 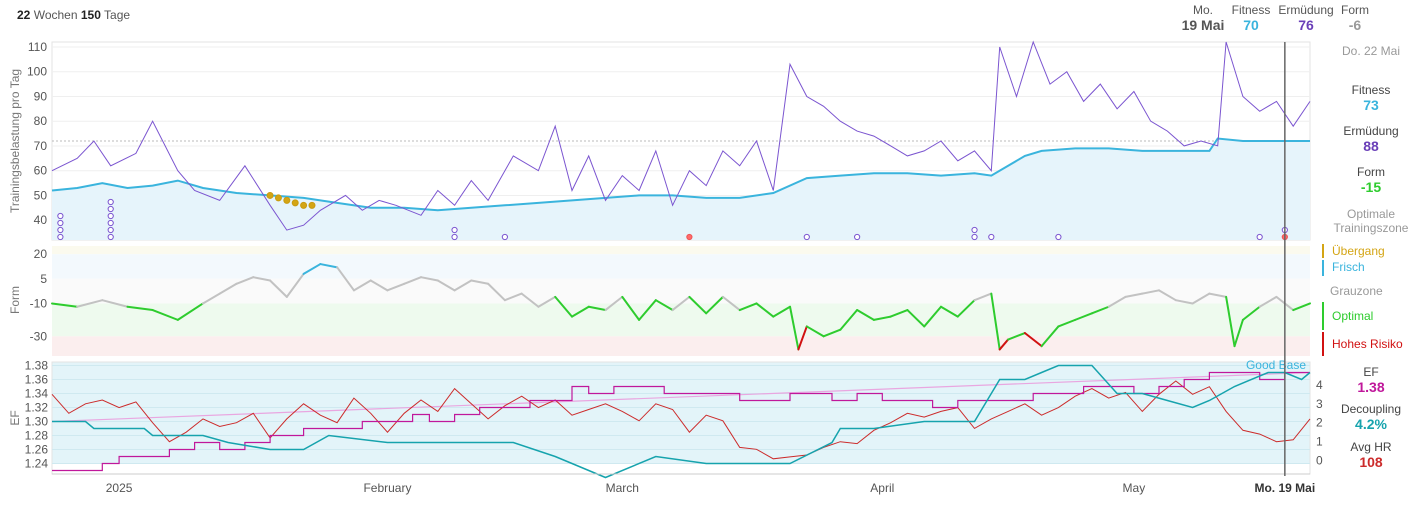 I want to click on ef-y2-tick: 3, so click(x=1319, y=404).